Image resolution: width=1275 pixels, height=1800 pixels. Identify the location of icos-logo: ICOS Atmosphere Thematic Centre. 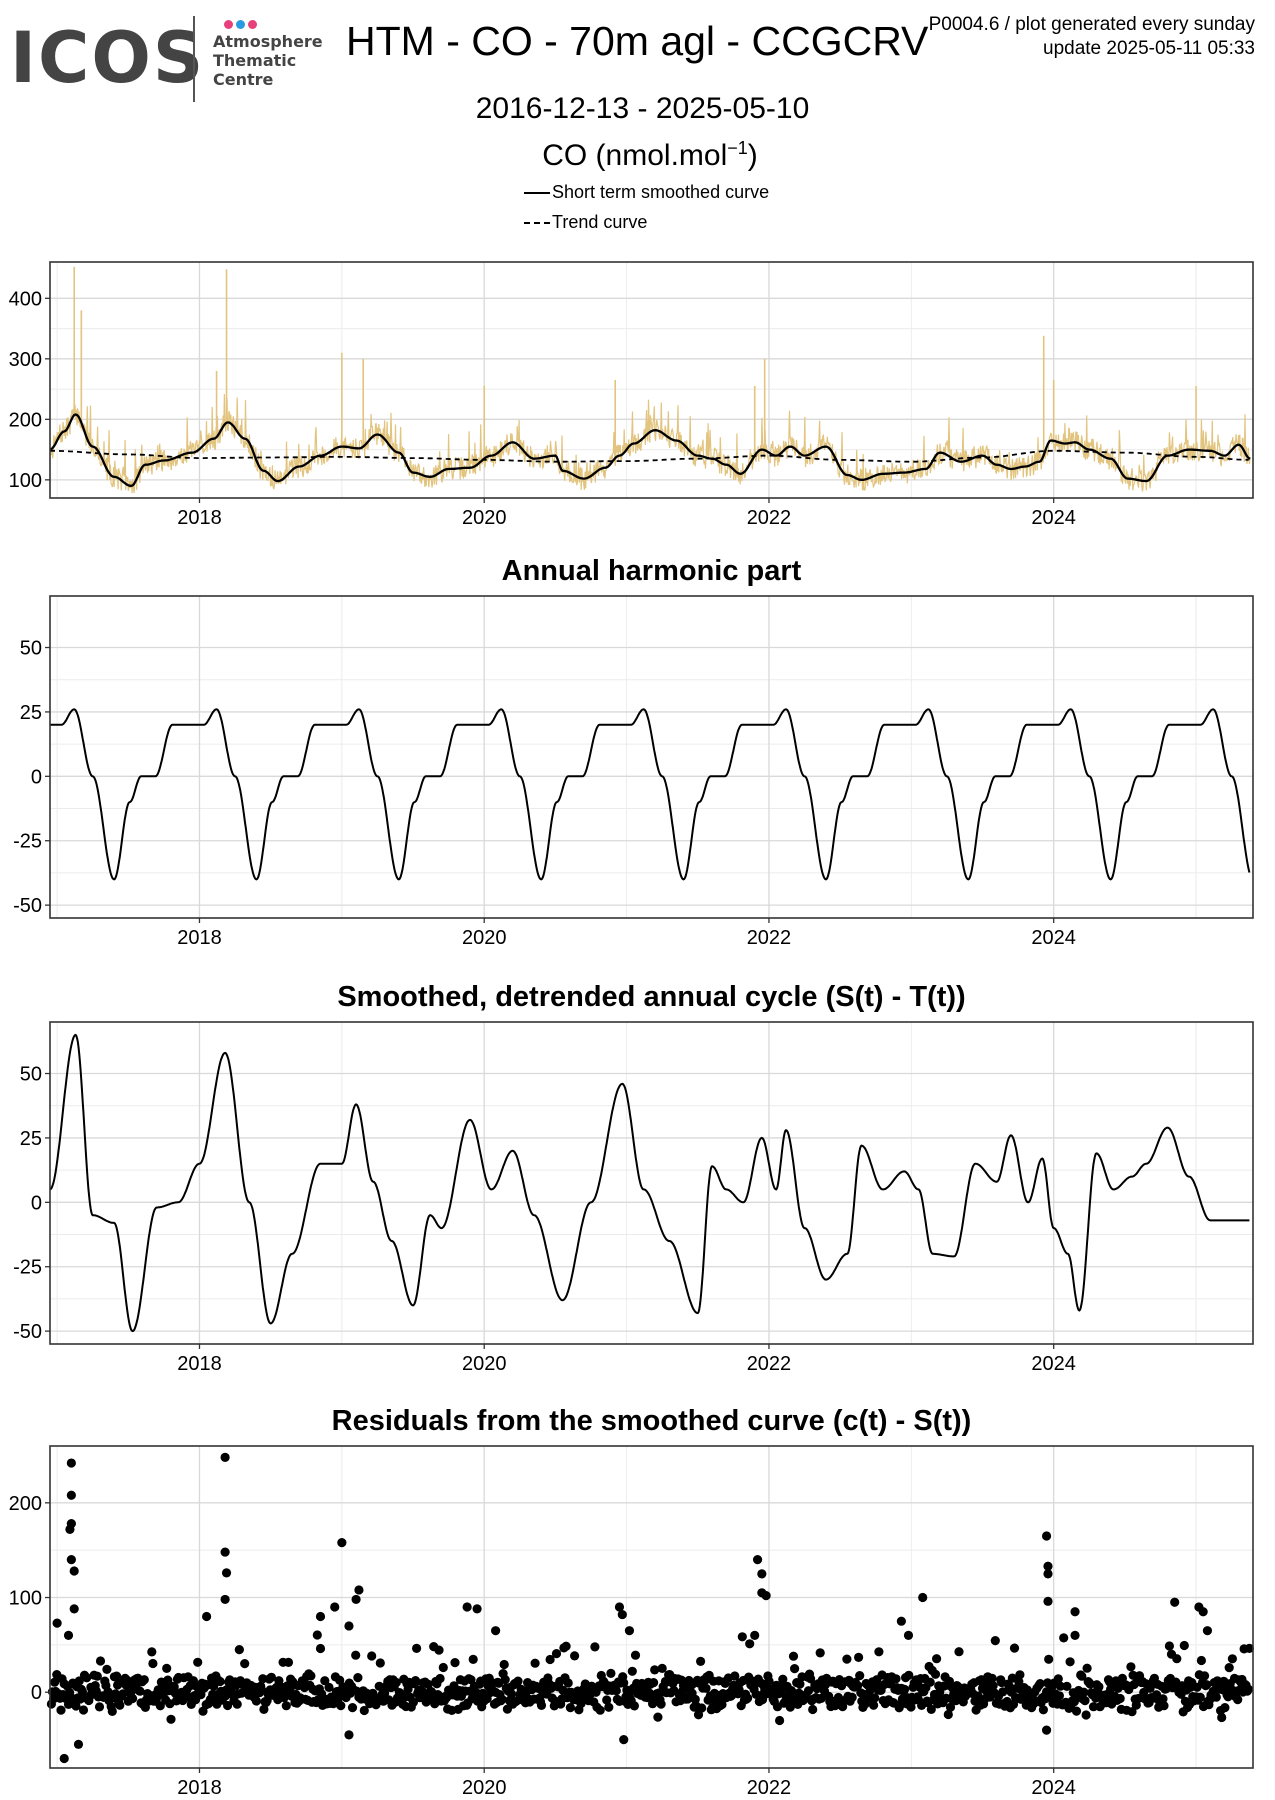
(166, 59).